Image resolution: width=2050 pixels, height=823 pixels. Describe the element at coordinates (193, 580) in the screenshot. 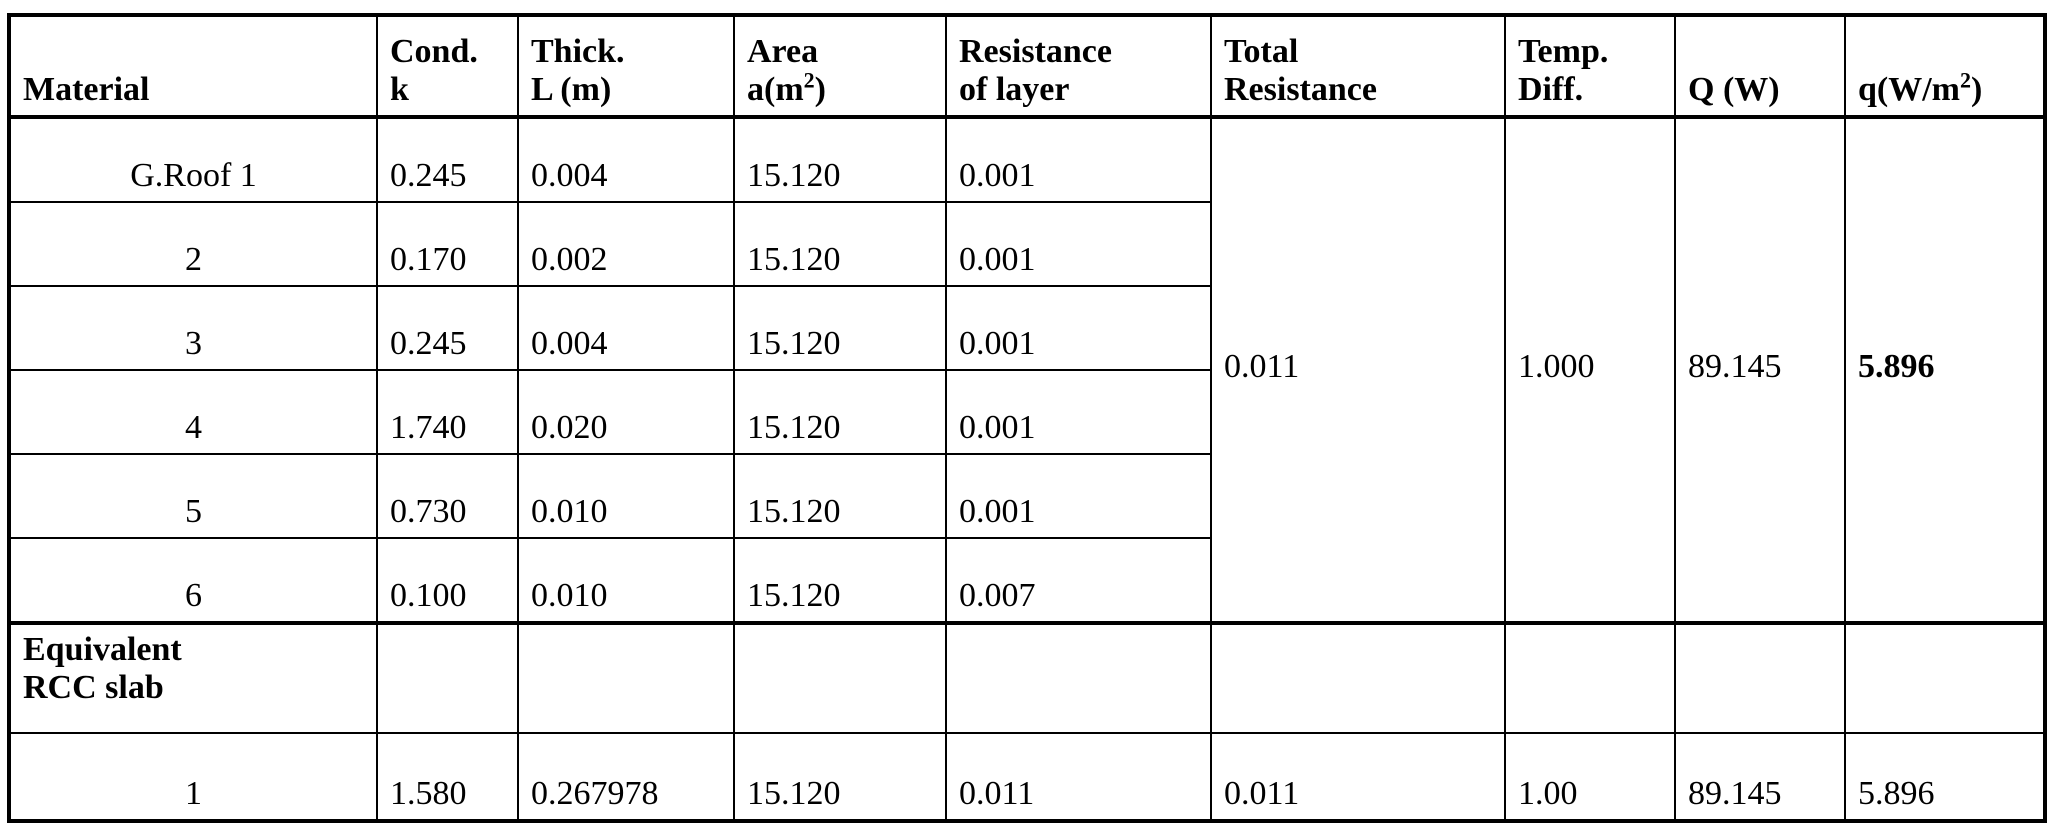

I see `cell-material: 6` at that location.